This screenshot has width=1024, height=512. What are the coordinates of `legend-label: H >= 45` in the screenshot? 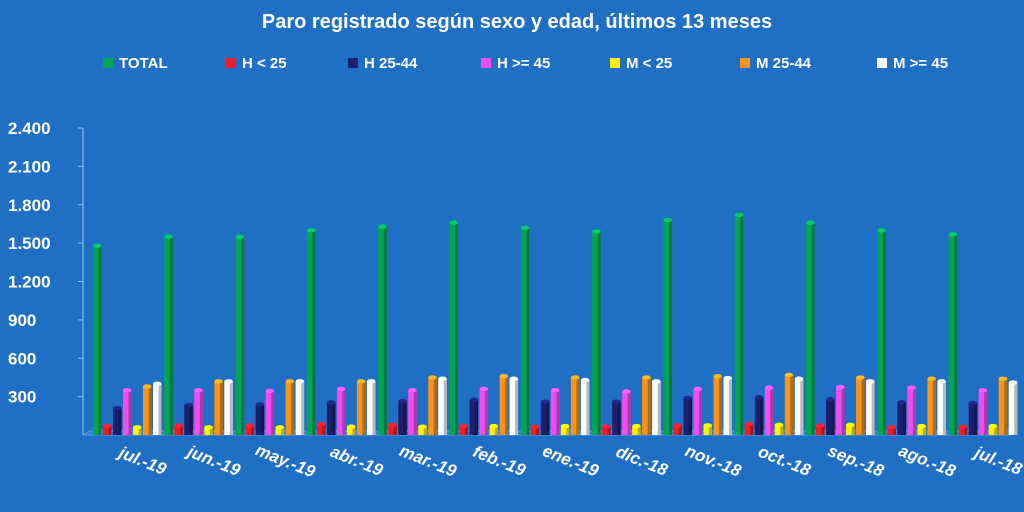 It's located at (523, 63).